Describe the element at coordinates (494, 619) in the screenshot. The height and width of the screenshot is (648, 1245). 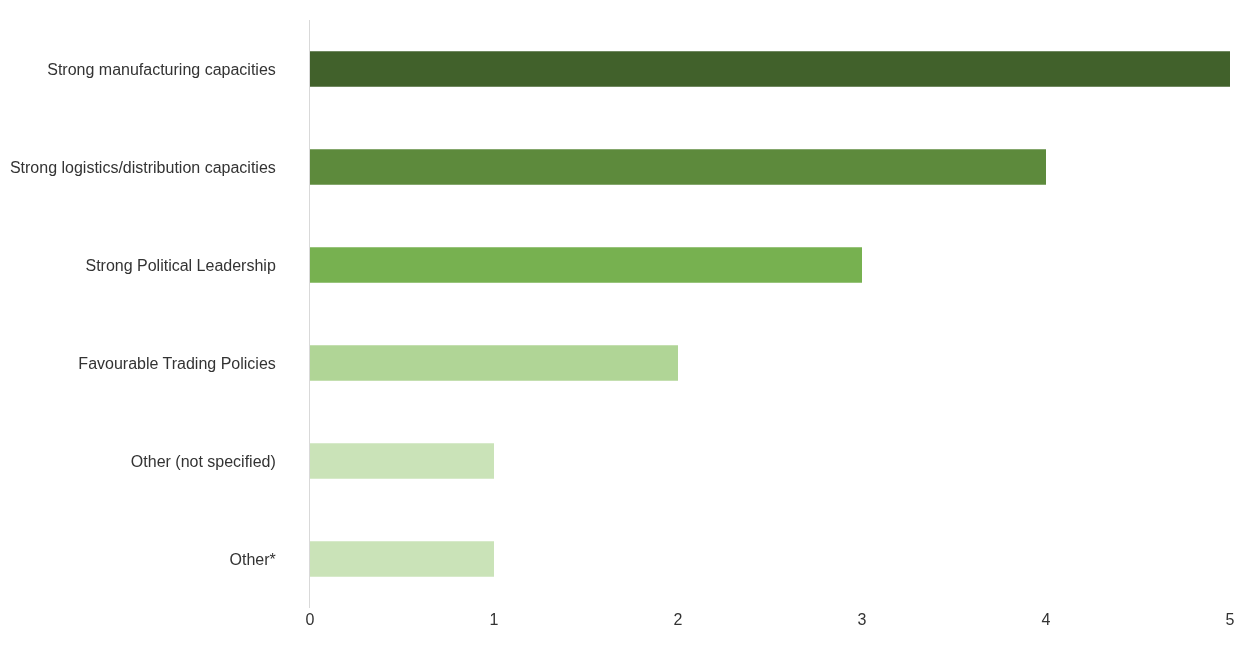
I see `x-tick-label: 1` at that location.